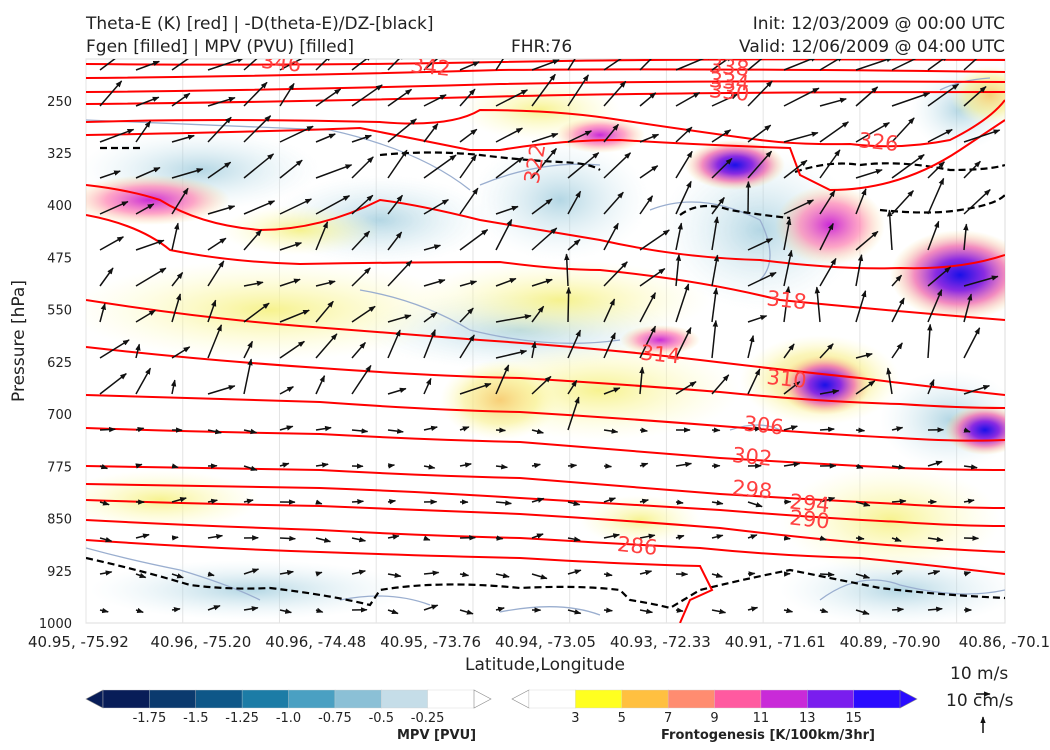 The height and width of the screenshot is (750, 1050). What do you see at coordinates (878, 142) in the screenshot?
I see `theta-e-label: 326` at bounding box center [878, 142].